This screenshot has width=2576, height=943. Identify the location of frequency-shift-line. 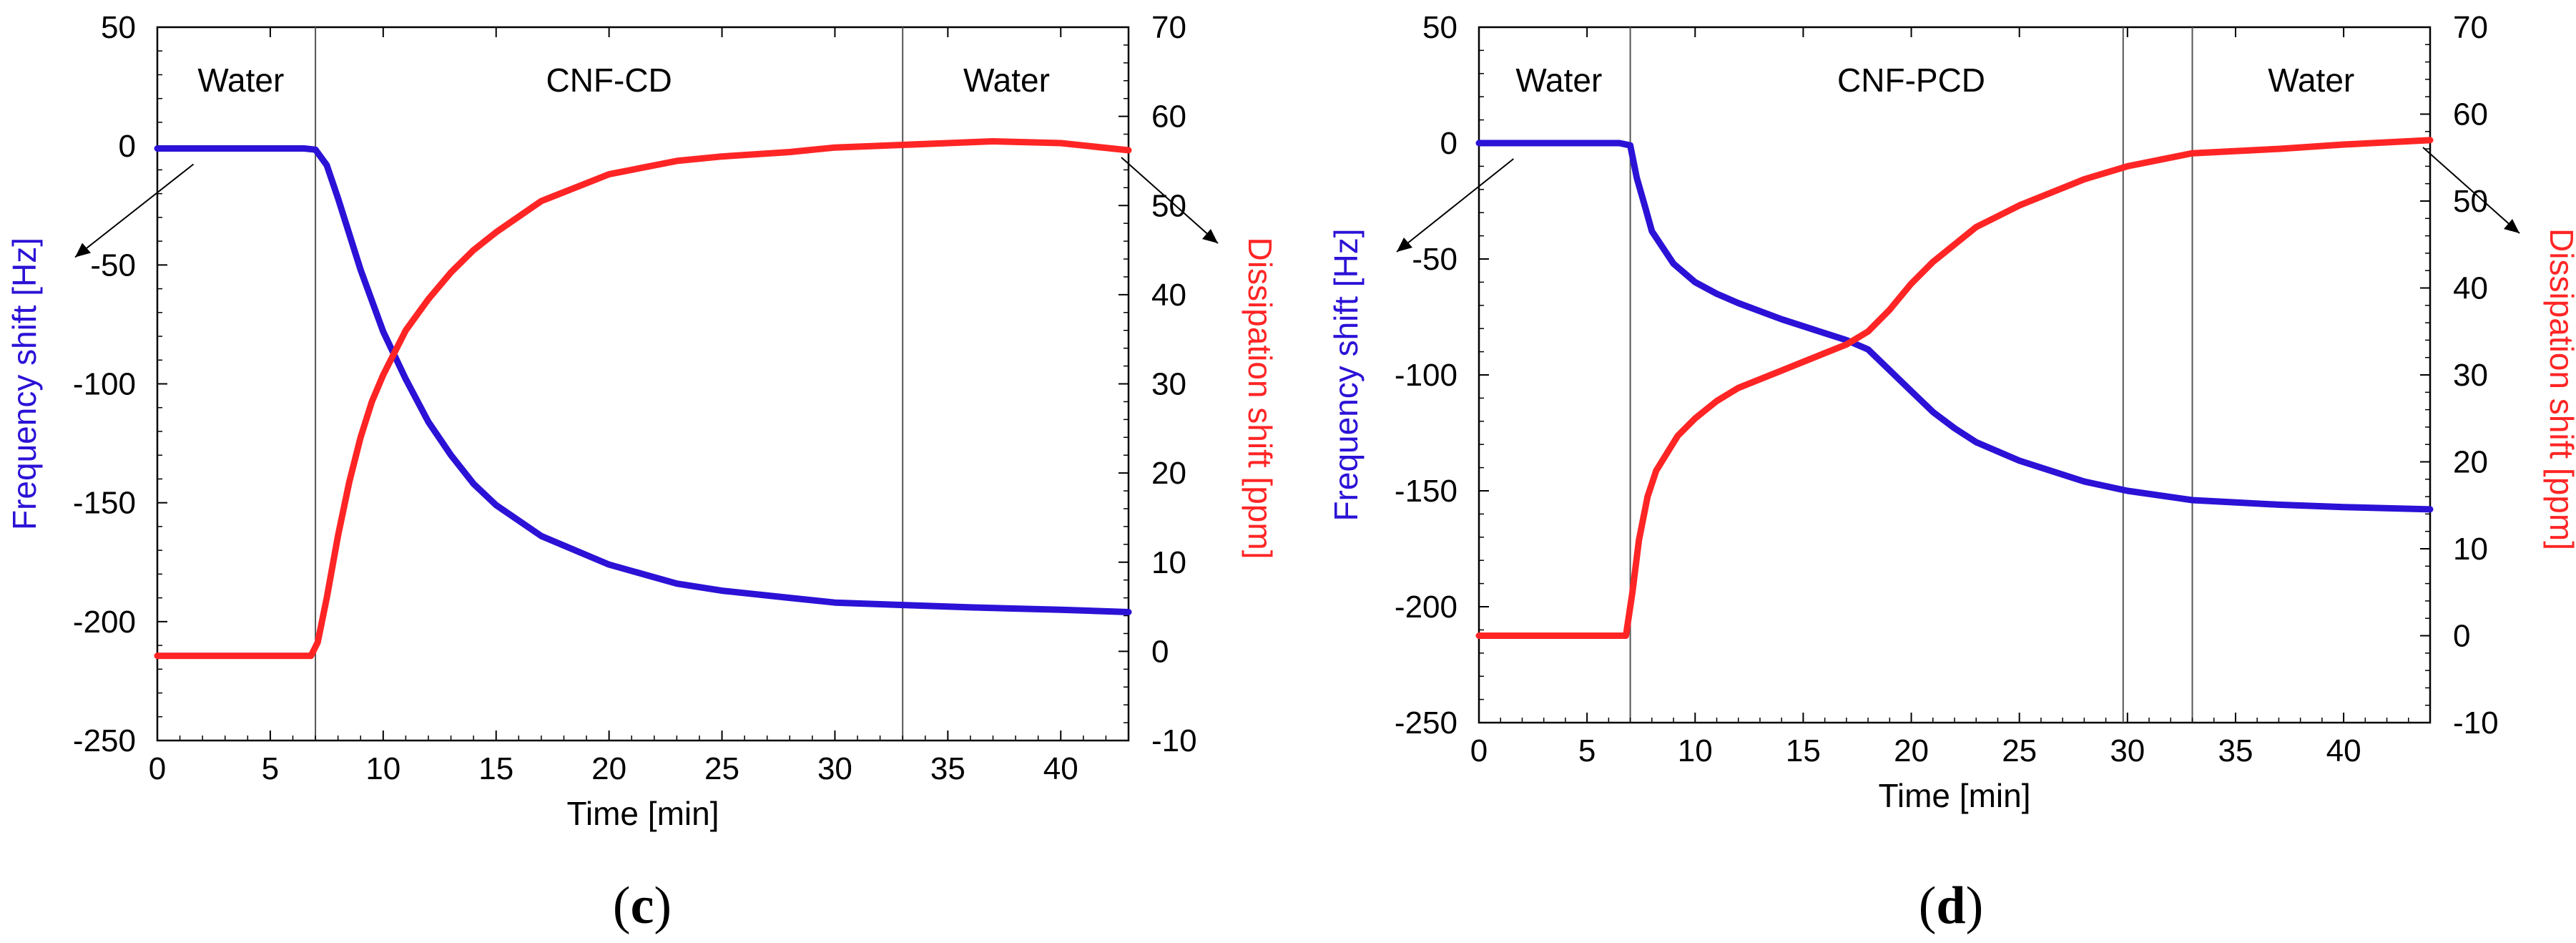
(1954, 327).